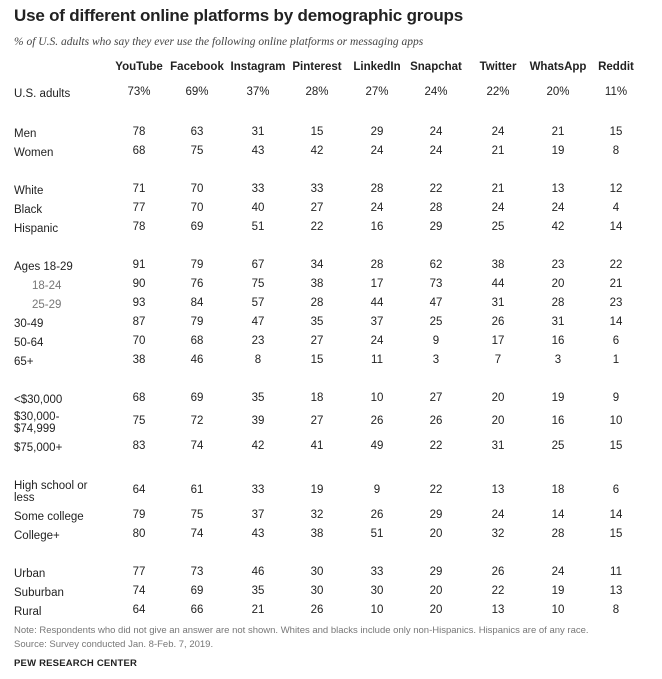 The height and width of the screenshot is (679, 662). Describe the element at coordinates (258, 572) in the screenshot. I see `table-cell: 46` at that location.